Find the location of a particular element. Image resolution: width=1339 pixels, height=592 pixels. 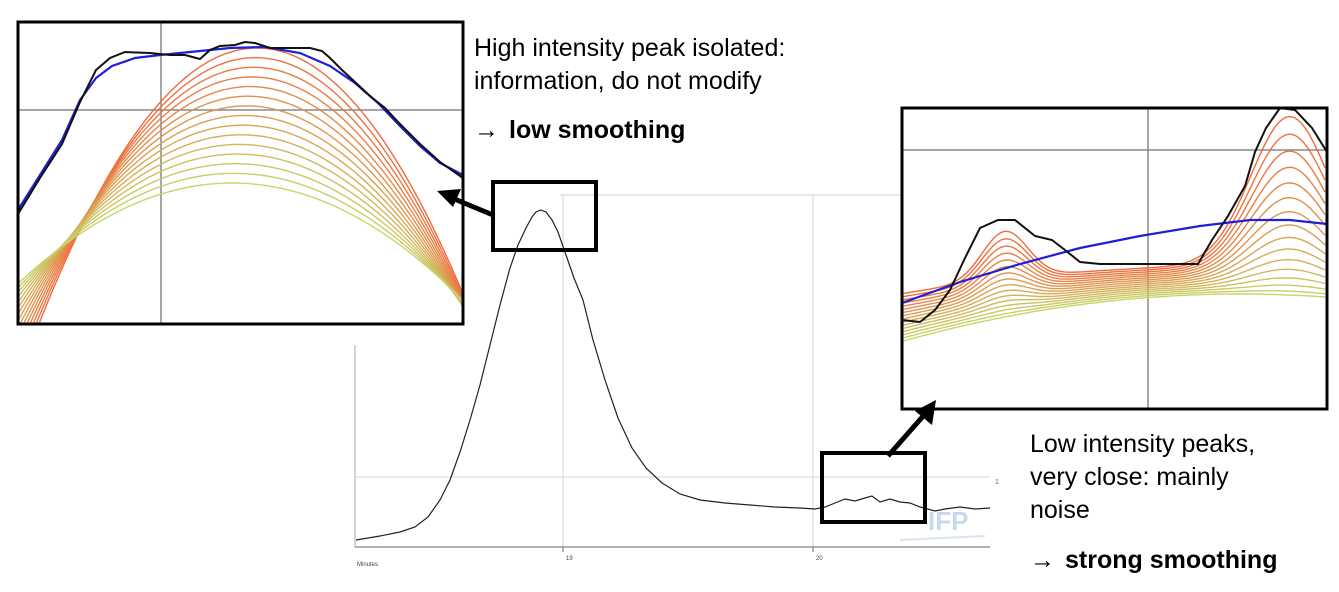

raw-signal-high is located at coordinates (240, 127).